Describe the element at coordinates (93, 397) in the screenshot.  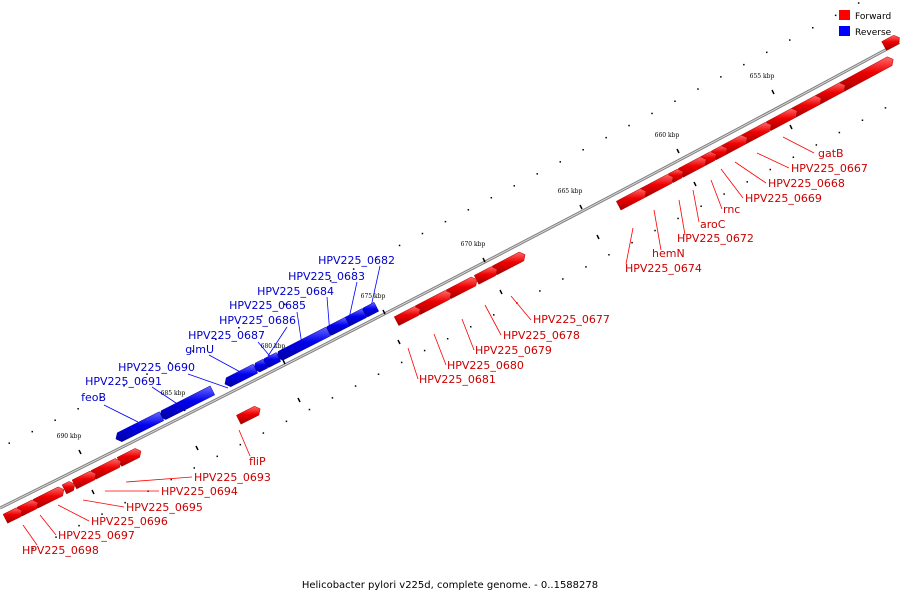
I see `gene-label-feob: feoB` at that location.